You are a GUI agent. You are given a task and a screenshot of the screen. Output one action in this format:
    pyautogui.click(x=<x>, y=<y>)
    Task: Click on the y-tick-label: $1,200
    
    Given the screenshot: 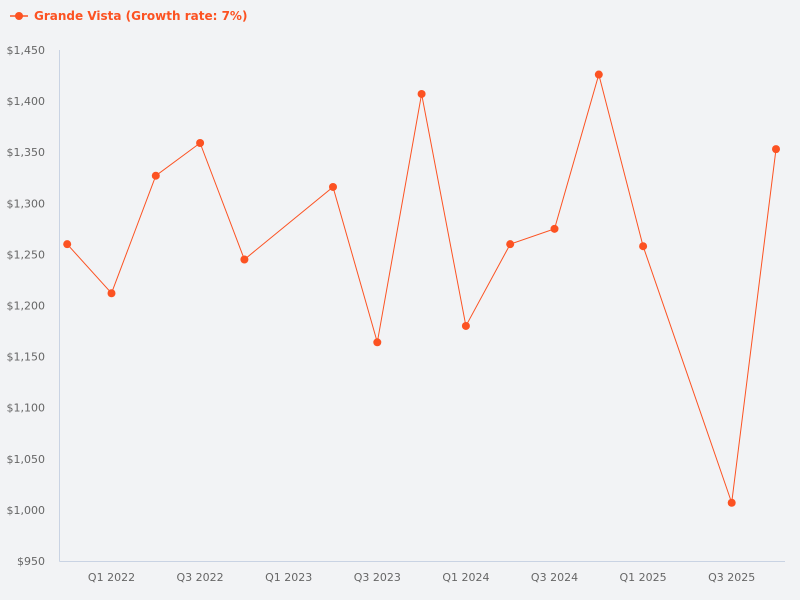 What is the action you would take?
    pyautogui.click(x=26, y=306)
    